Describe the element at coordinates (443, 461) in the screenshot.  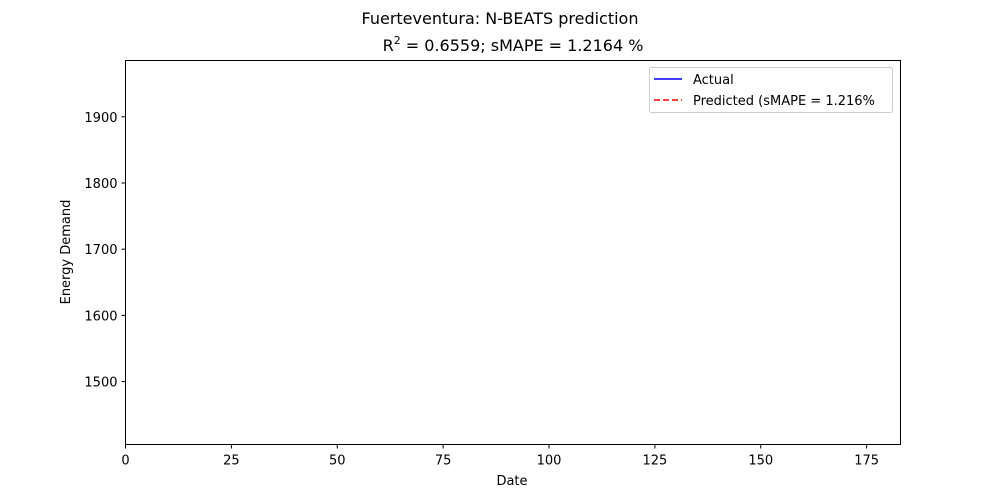
I see `x-tick-label: 75` at that location.